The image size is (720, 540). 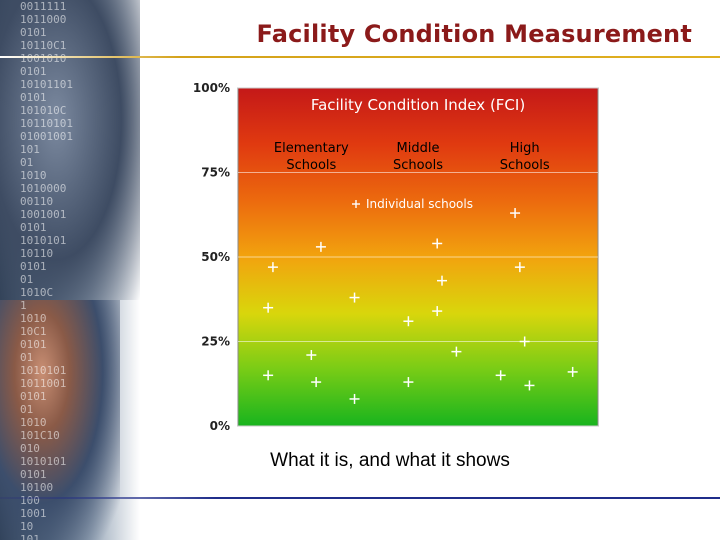 What do you see at coordinates (211, 88) in the screenshot?
I see `y-tick-label: 100%` at bounding box center [211, 88].